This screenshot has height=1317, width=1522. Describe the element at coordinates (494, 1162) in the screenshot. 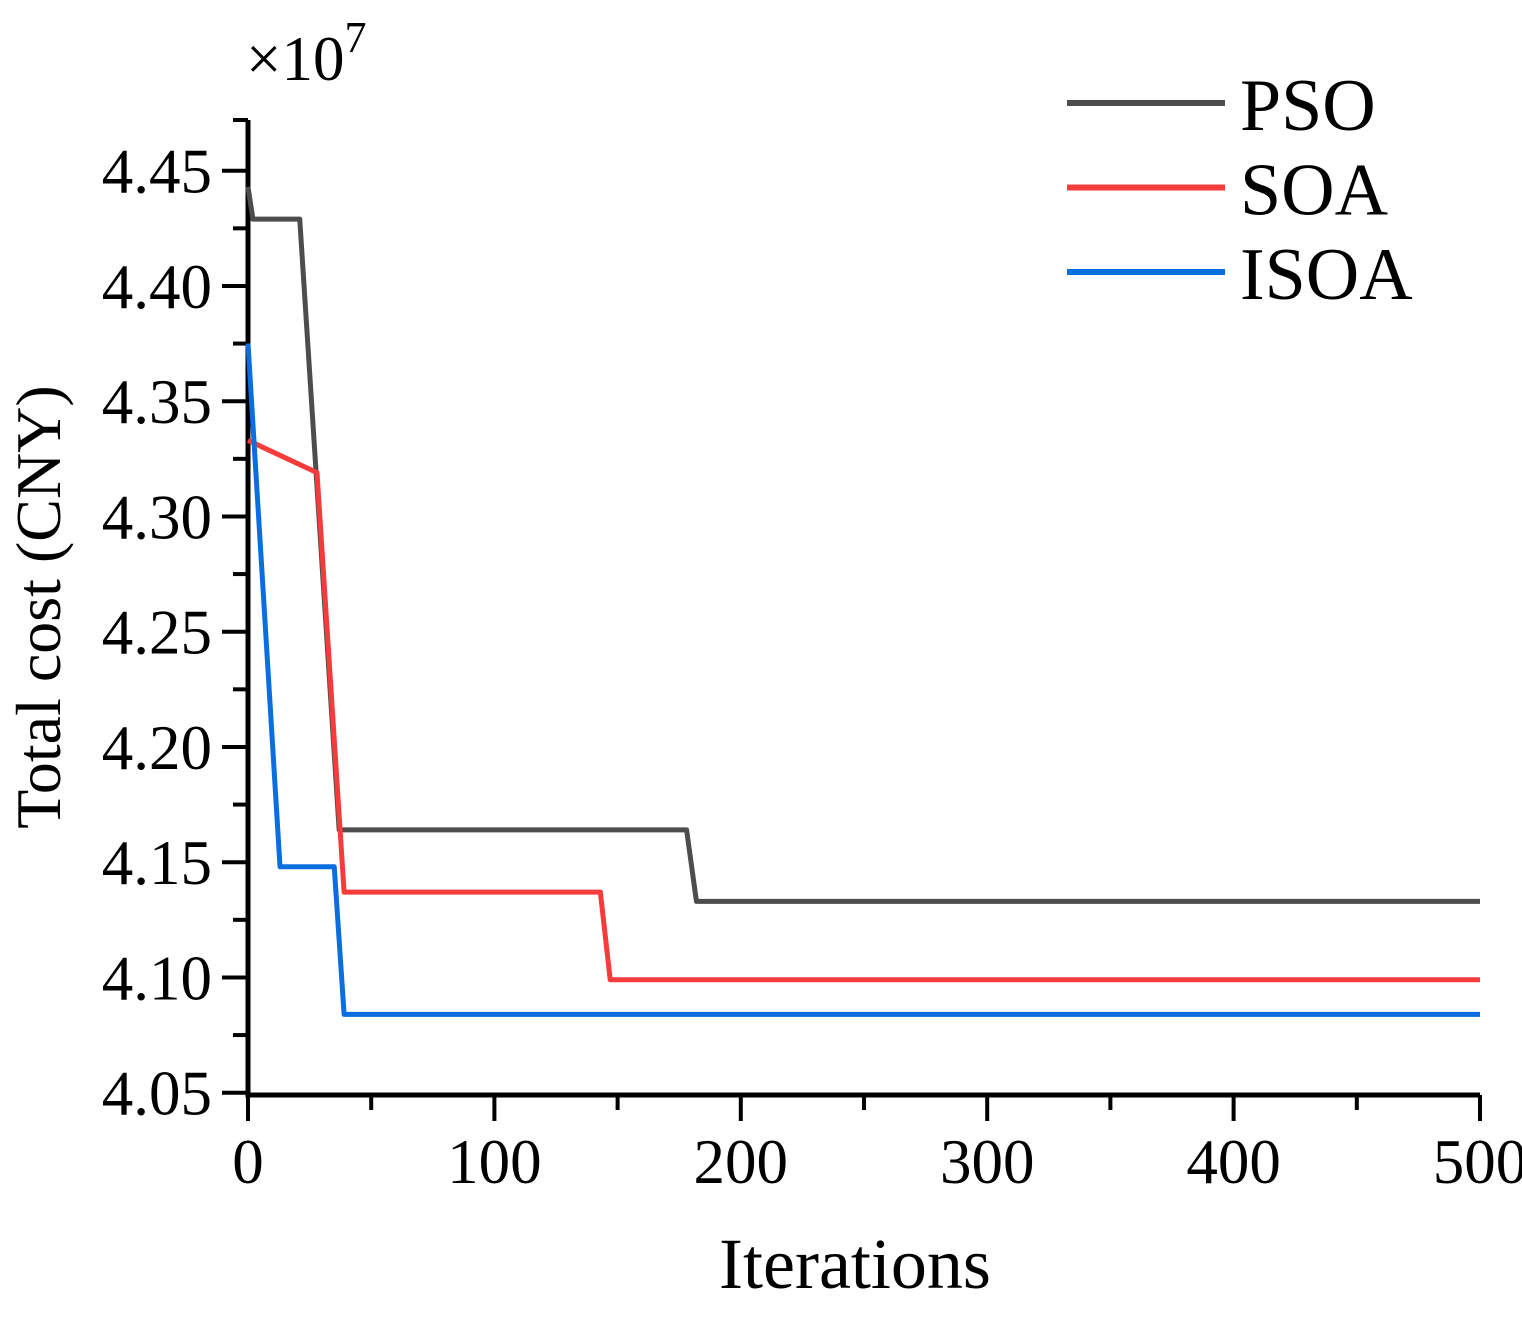

I see `x-tick-label: 100` at that location.